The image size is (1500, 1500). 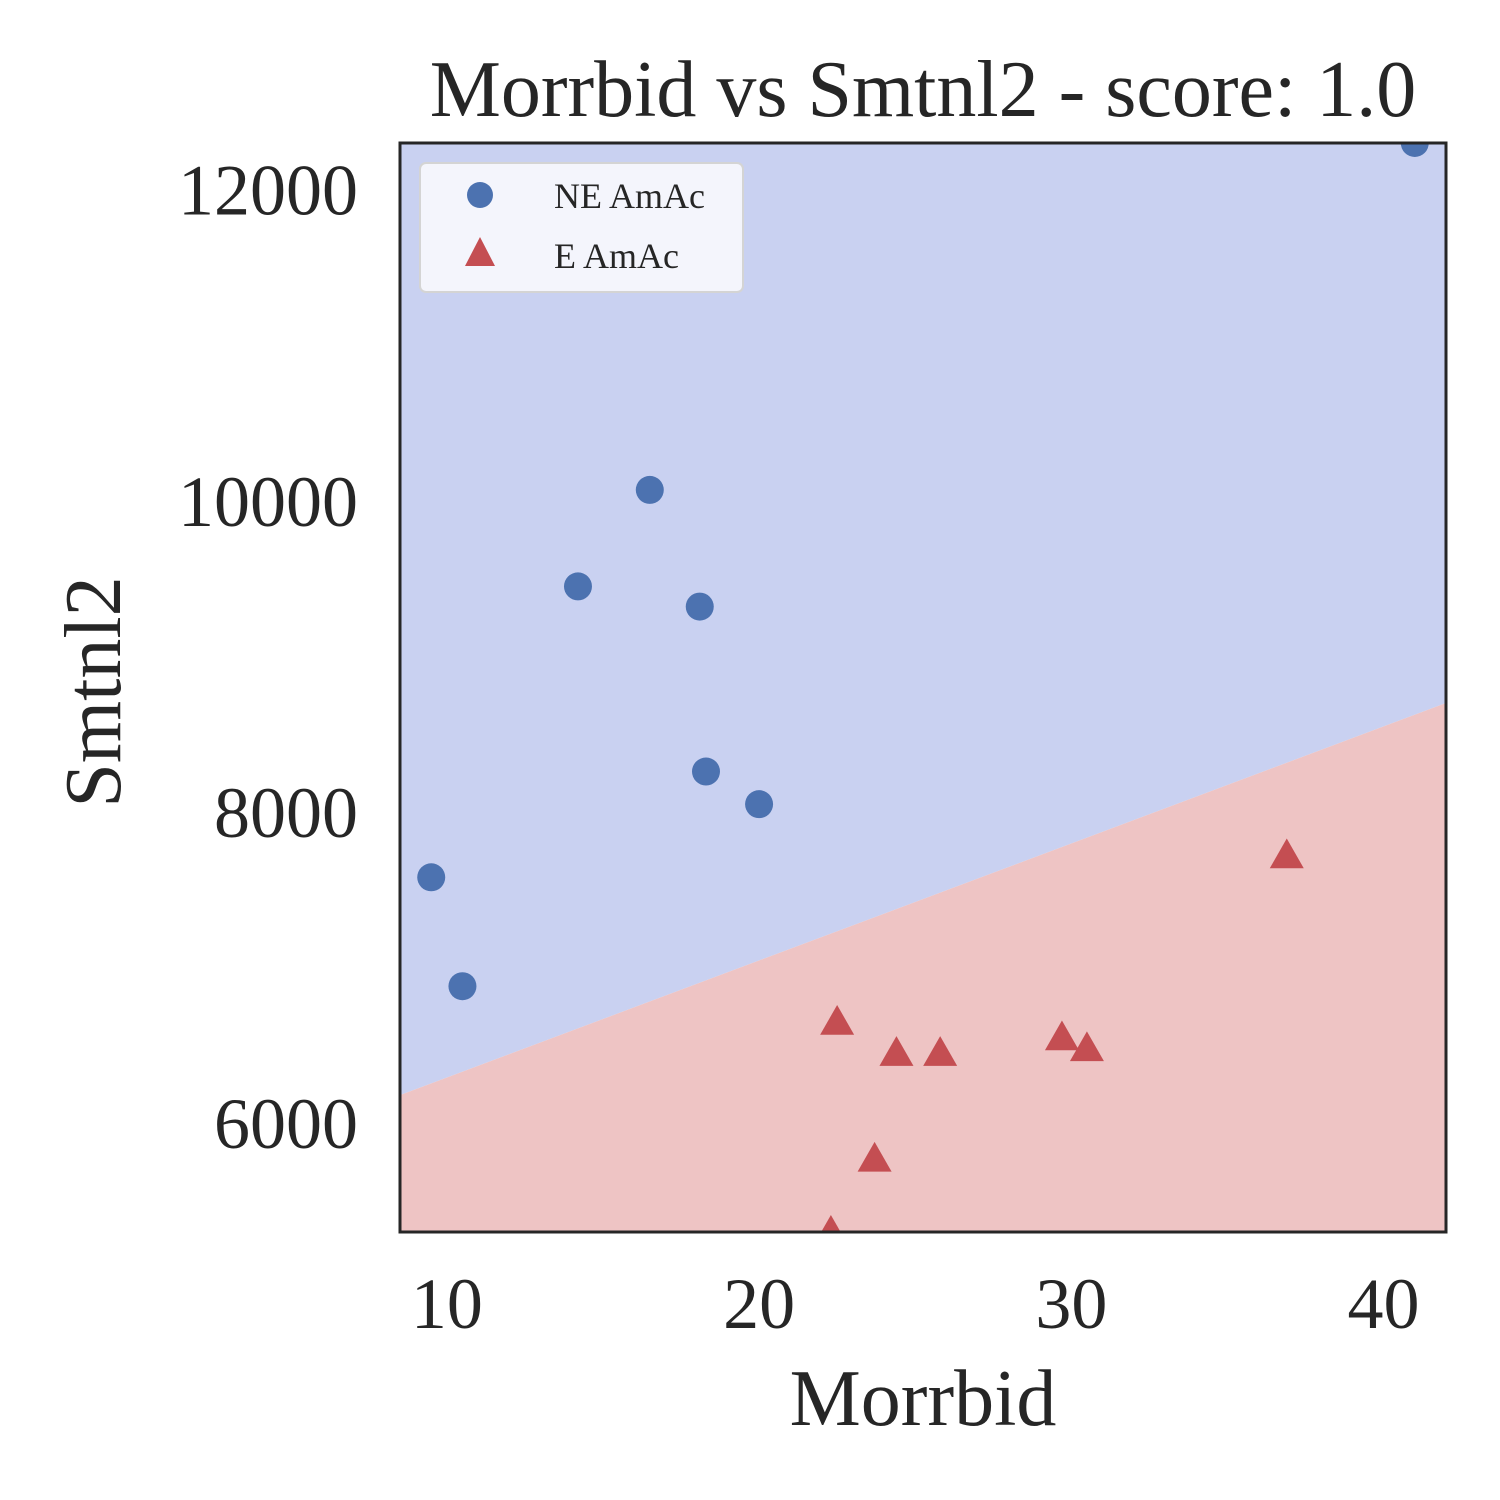 I want to click on chart-title: Morrbid vs Smtnl2 - score: 1.0, so click(x=923, y=90).